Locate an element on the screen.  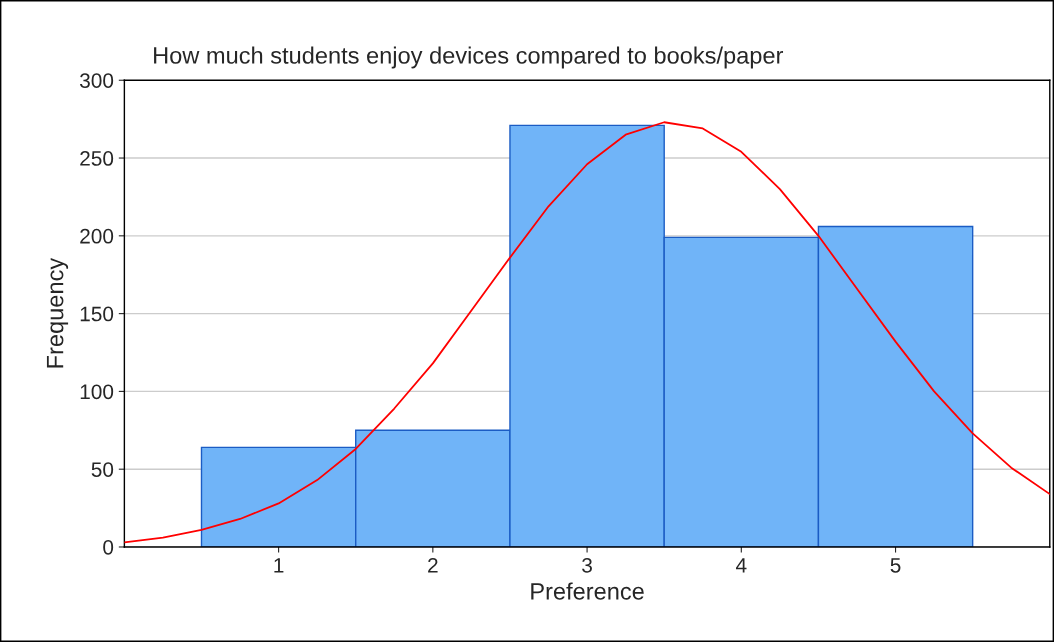
y-tick-label: 150 is located at coordinates (97, 314).